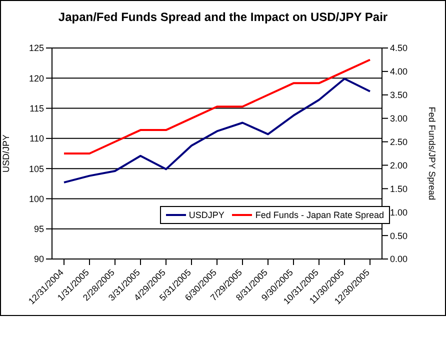 This screenshot has height=342, width=446. Describe the element at coordinates (399, 119) in the screenshot. I see `y2-tick-label: 3.00` at that location.